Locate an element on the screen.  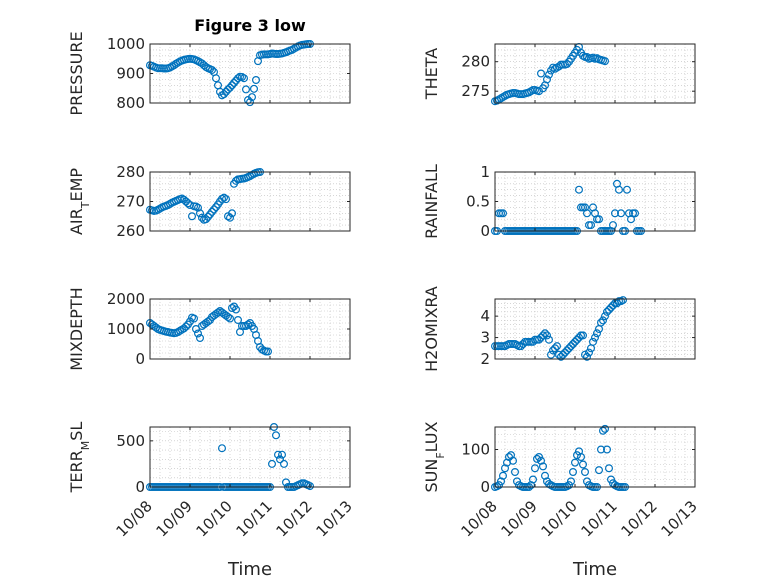
y-axis-label: PRESSURE is located at coordinates (76, 73).